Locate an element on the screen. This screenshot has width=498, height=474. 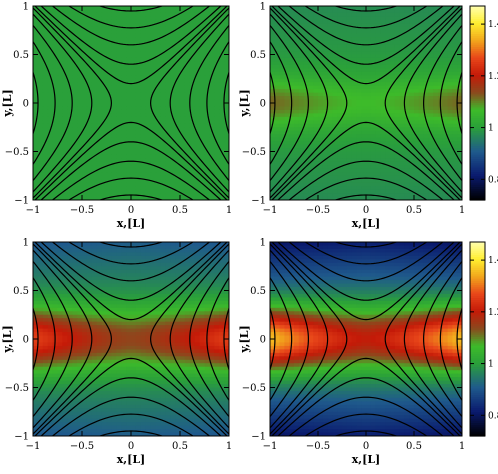
contour-line is located at coordinates (209, 103).